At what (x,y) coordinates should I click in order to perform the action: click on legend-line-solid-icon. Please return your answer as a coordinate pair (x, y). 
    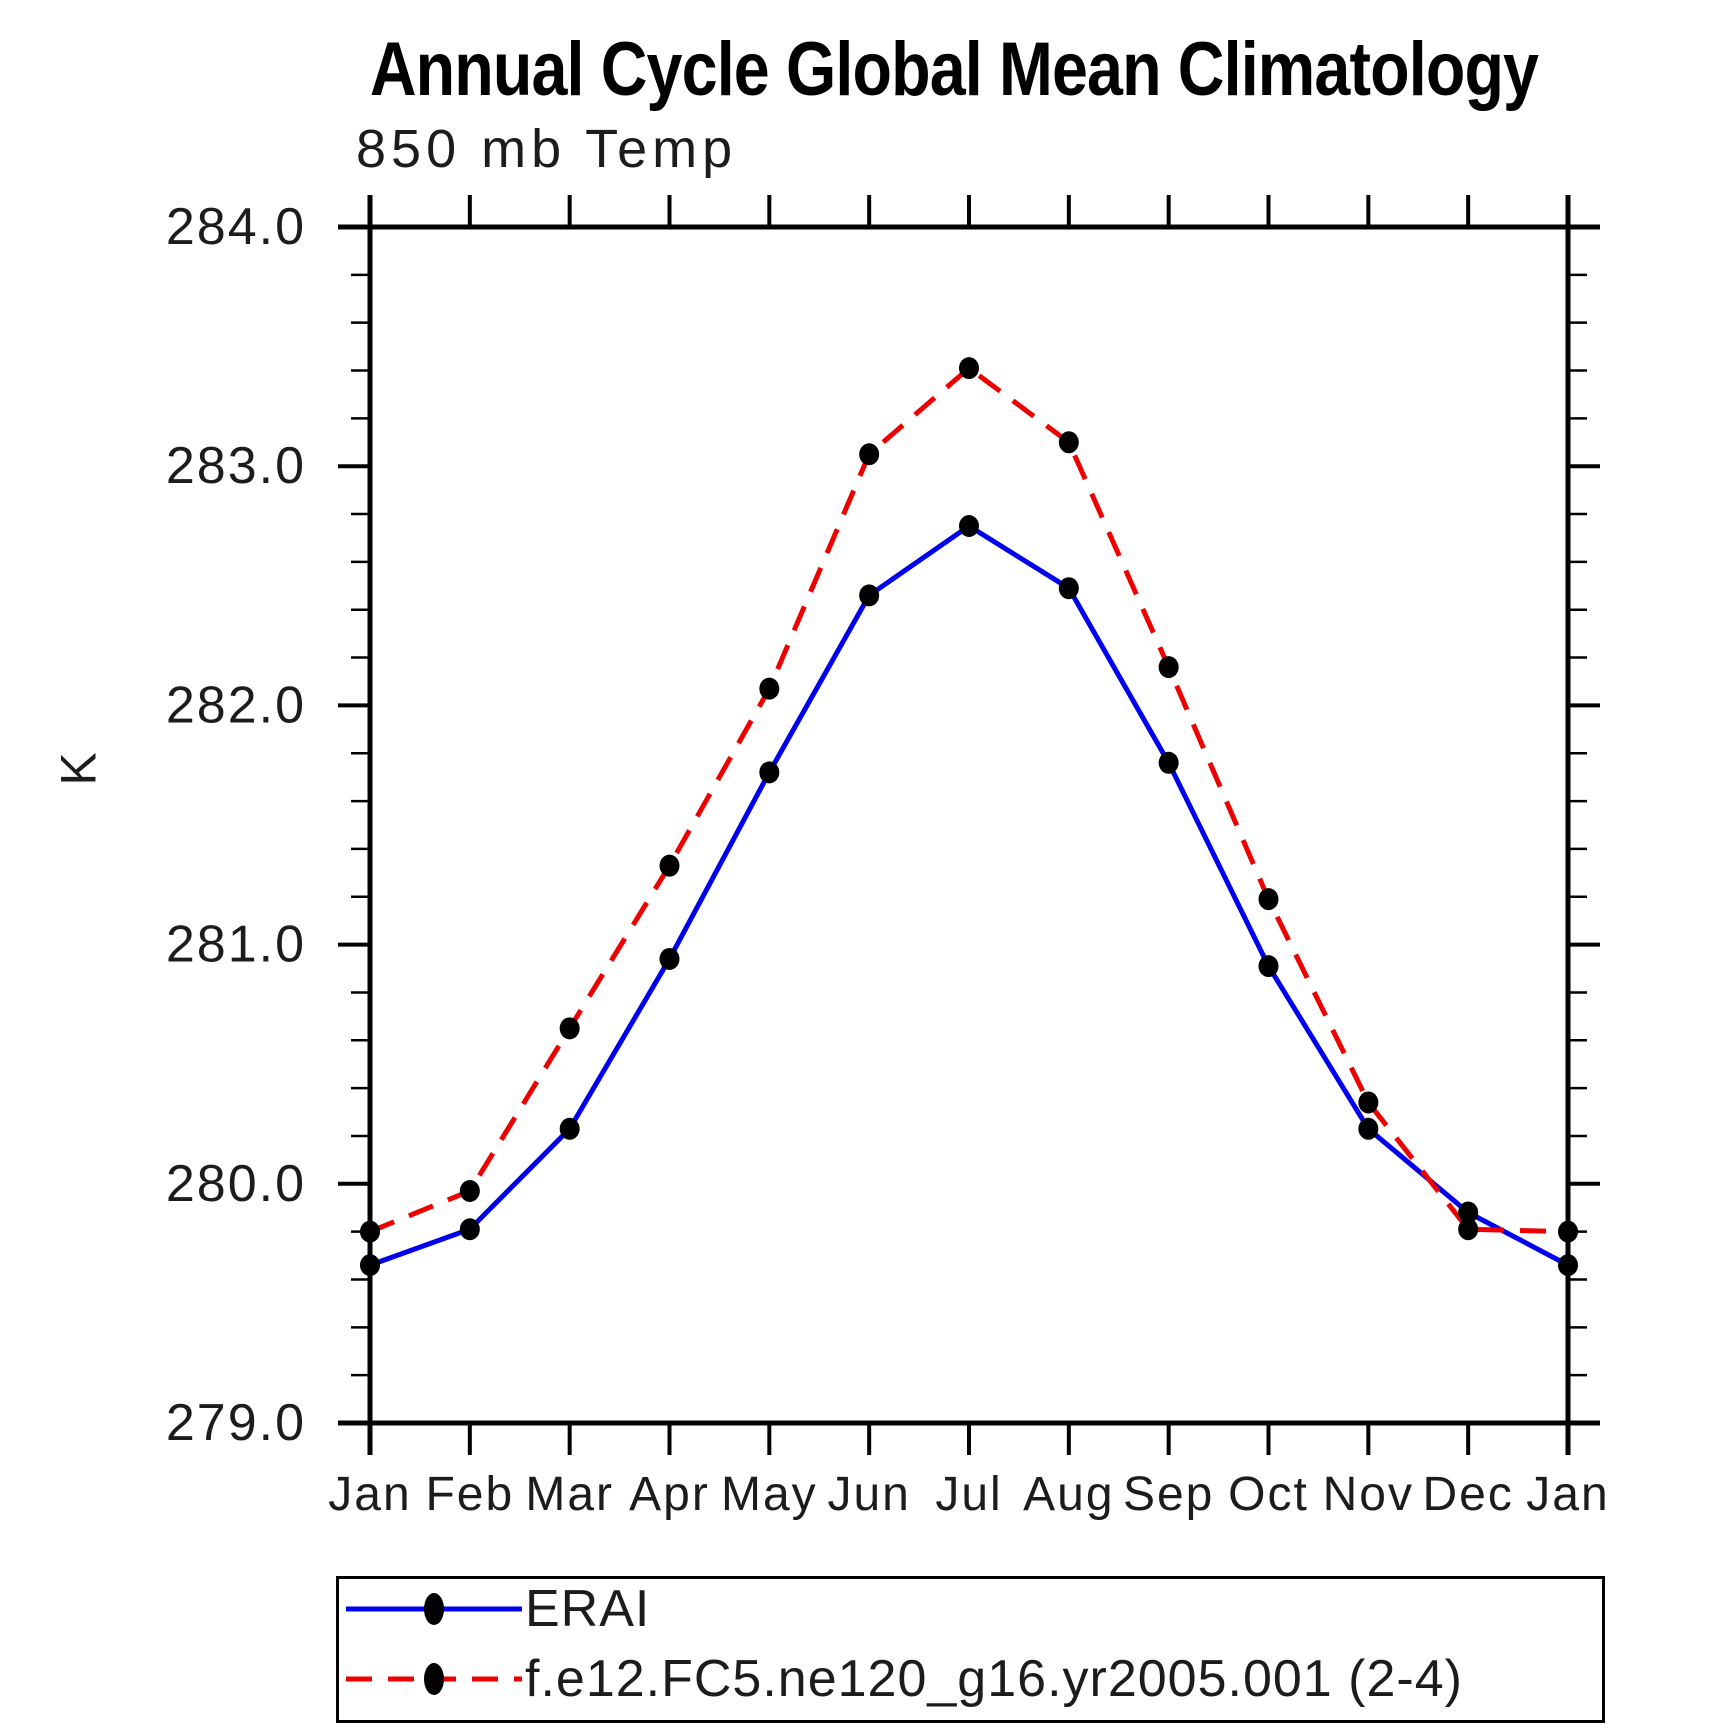
    Looking at the image, I should click on (434, 1609).